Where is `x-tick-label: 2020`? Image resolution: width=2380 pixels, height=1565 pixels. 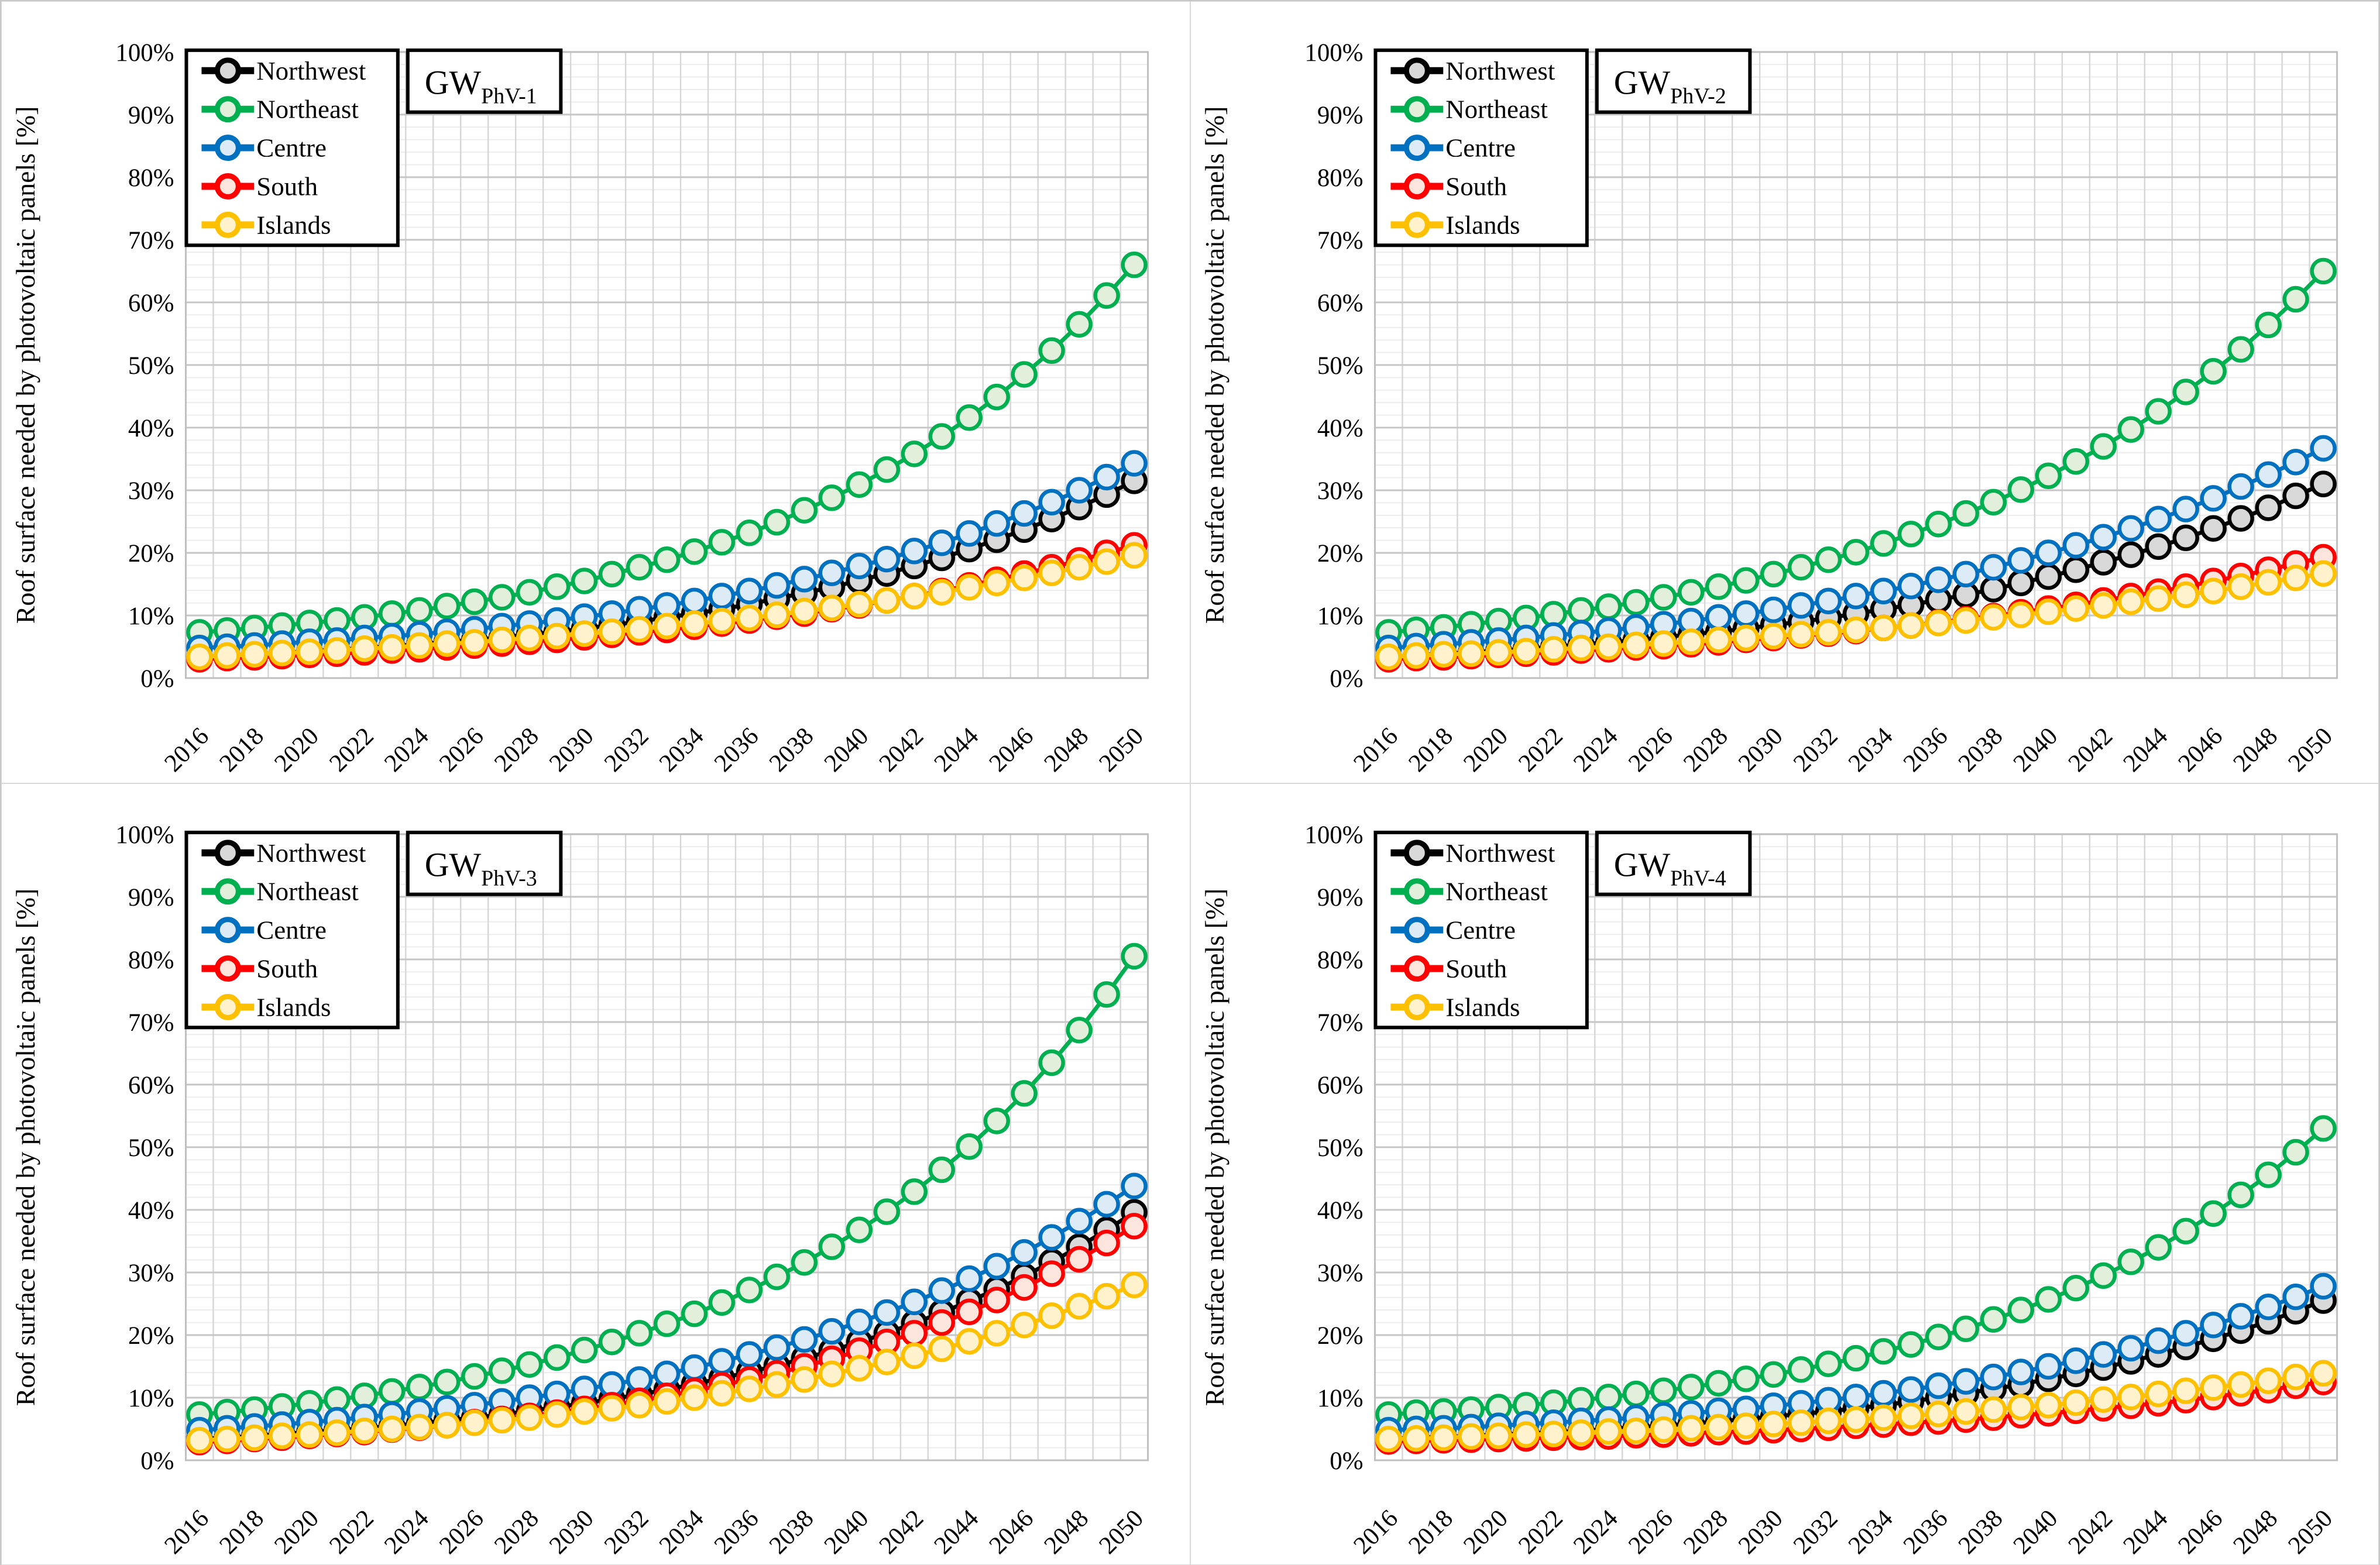
x-tick-label: 2020 is located at coordinates (296, 1531).